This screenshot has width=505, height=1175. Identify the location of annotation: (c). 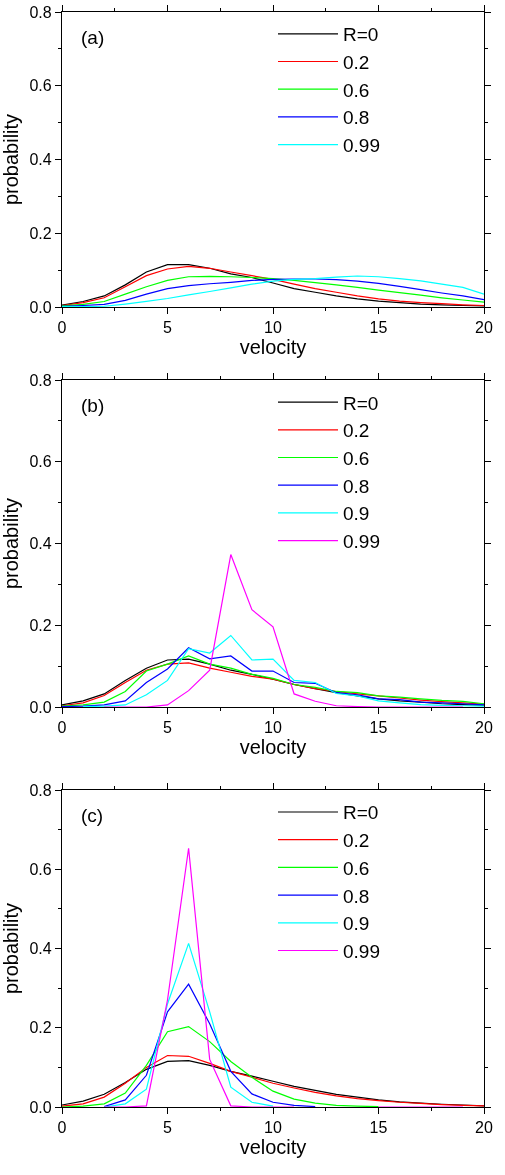
(92, 815).